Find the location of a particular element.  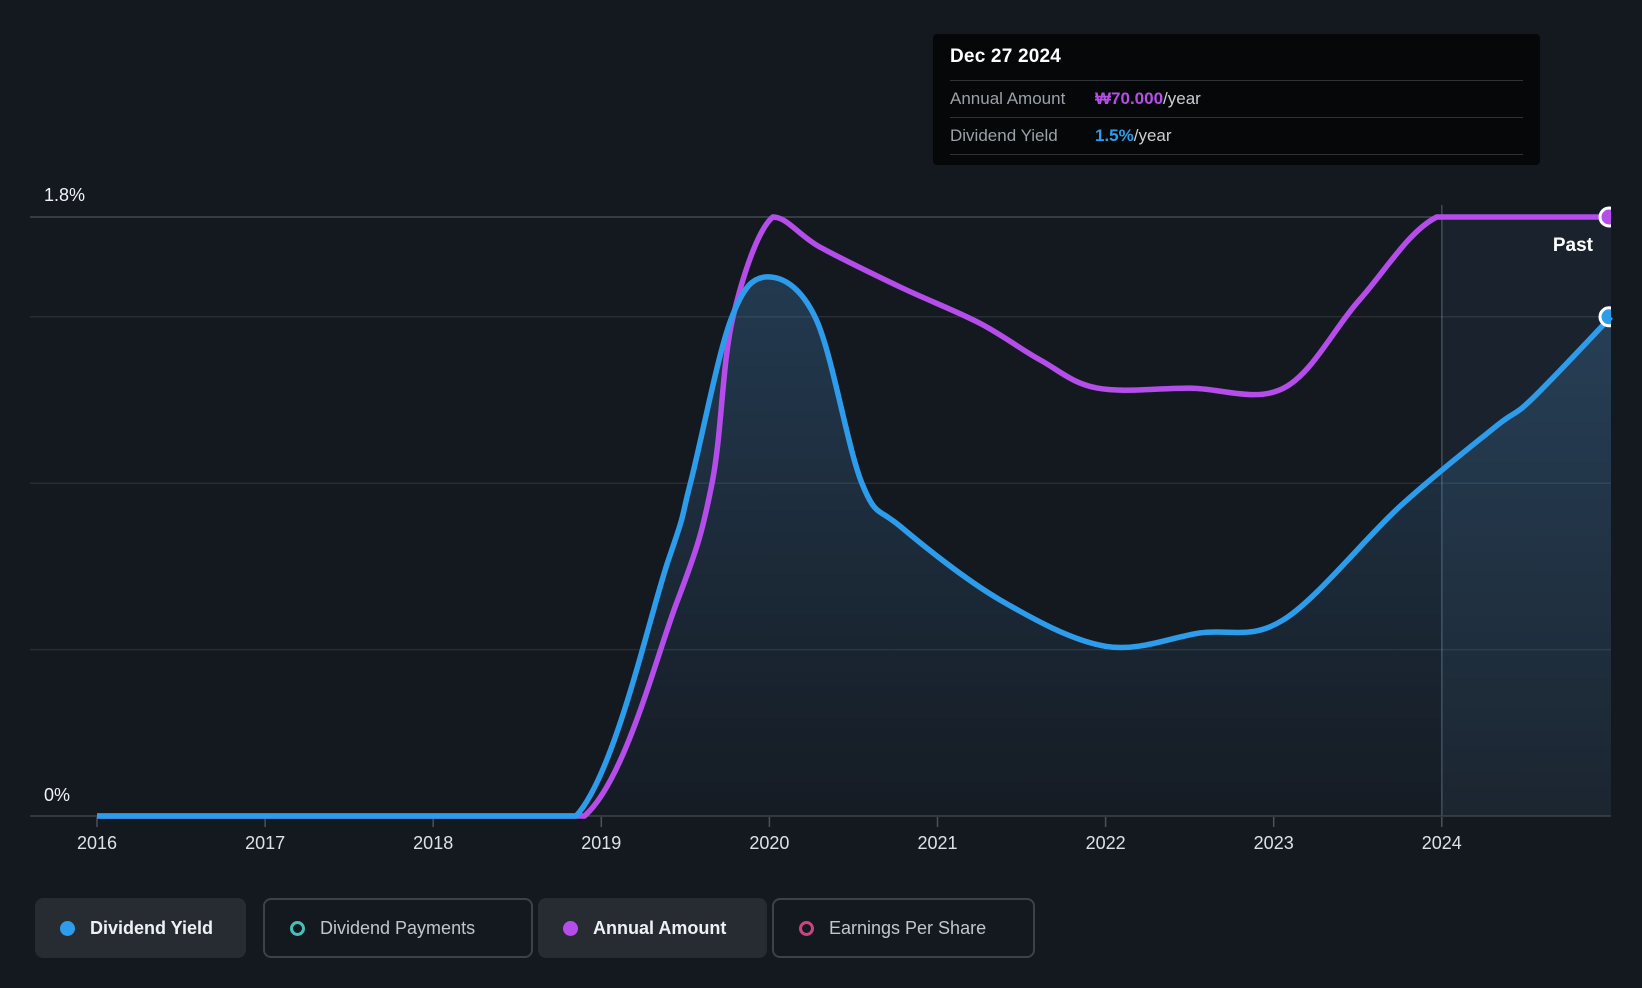

legend-button-dividend-payments: Dividend Payments is located at coordinates (398, 928).